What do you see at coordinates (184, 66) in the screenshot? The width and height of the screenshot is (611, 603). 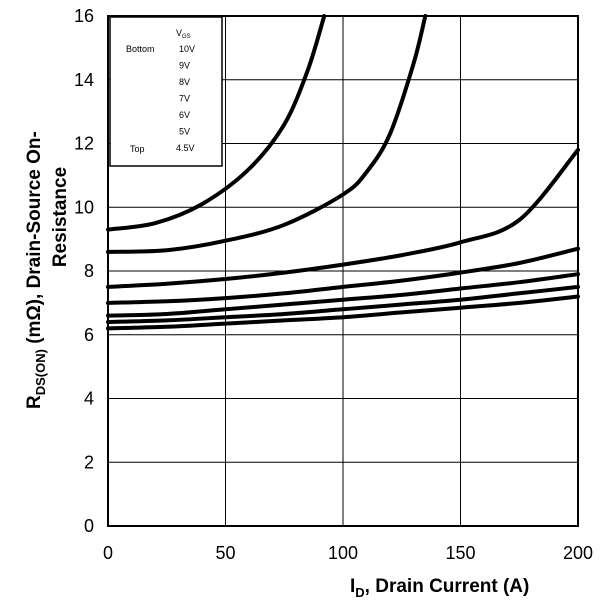 I see `legend-entry: 9V` at bounding box center [184, 66].